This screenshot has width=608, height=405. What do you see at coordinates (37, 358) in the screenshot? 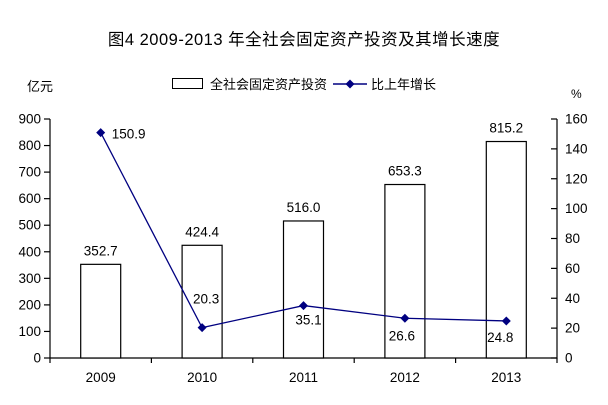
I see `y-axis-left-tick-label: 0` at bounding box center [37, 358].